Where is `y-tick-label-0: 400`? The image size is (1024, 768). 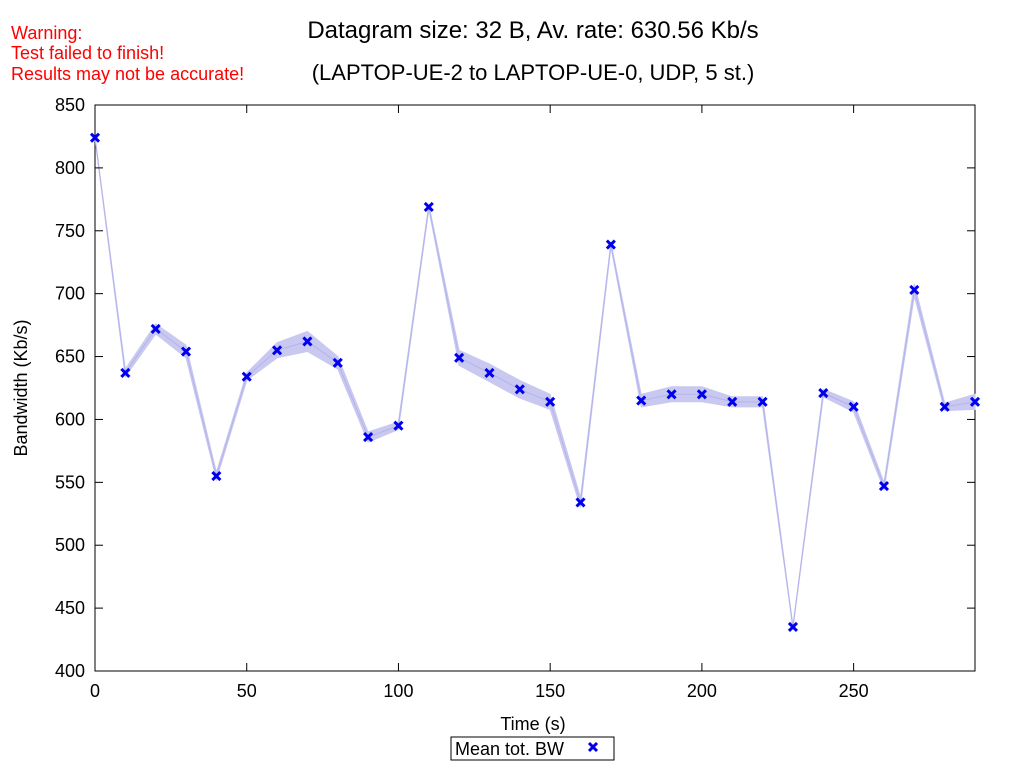 y-tick-label-0: 400 is located at coordinates (70, 671).